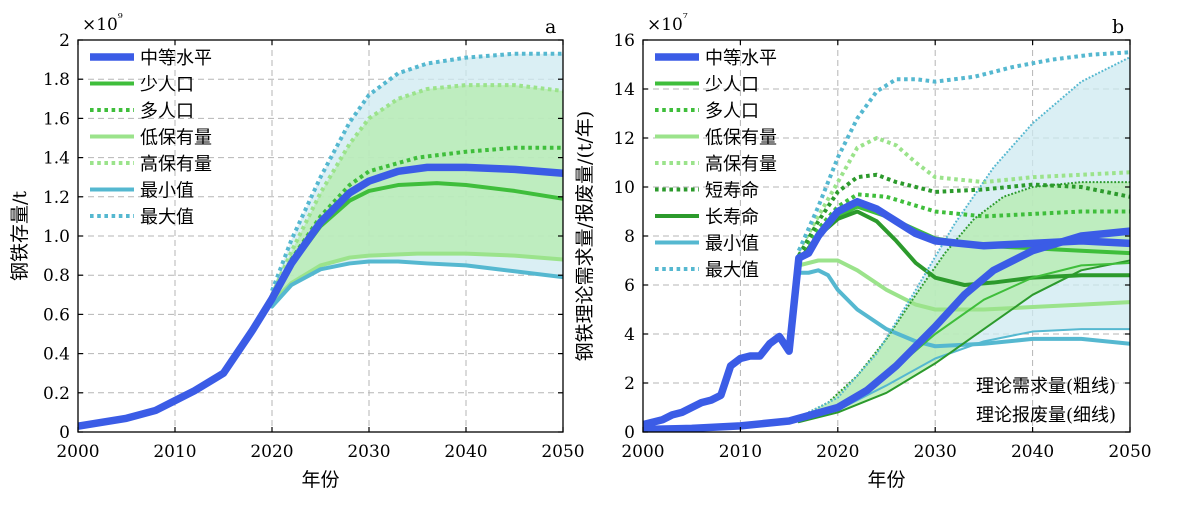 This screenshot has width=1177, height=506. What do you see at coordinates (667, 23) in the screenshot?
I see `axis-multiplier: ×10⁷` at bounding box center [667, 23].